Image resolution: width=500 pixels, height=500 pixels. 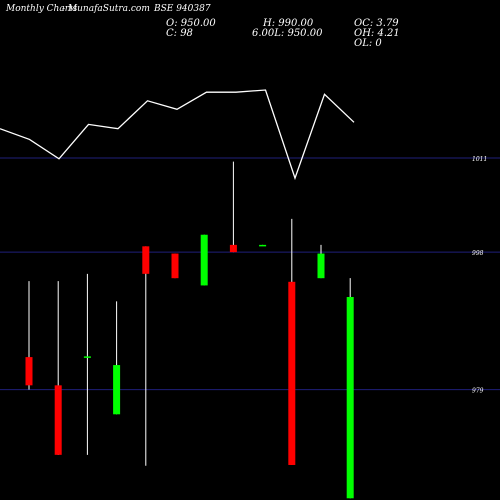 I want to click on y-tick-labels: 1011 998 979, so click(x=479, y=275).